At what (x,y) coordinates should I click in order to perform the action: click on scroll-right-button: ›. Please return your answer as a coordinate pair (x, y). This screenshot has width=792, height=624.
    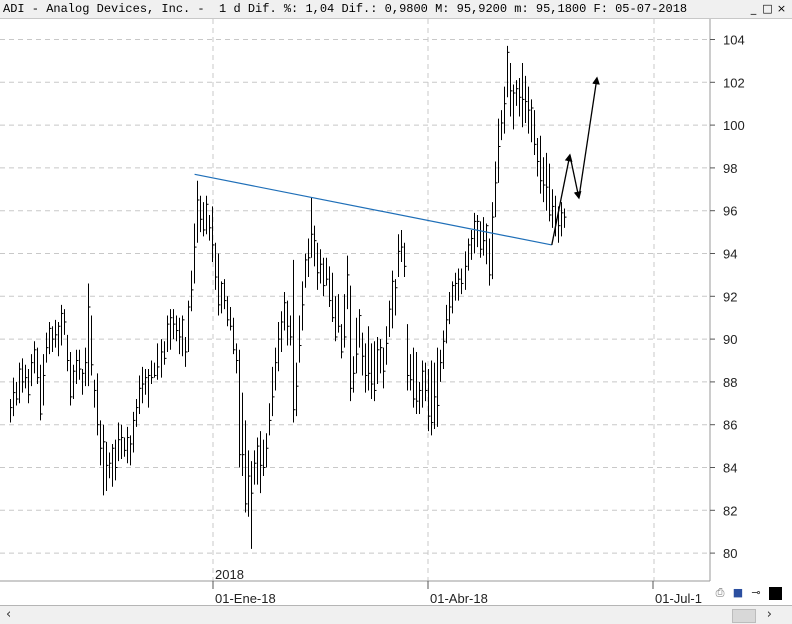
    Looking at the image, I should click on (769, 614).